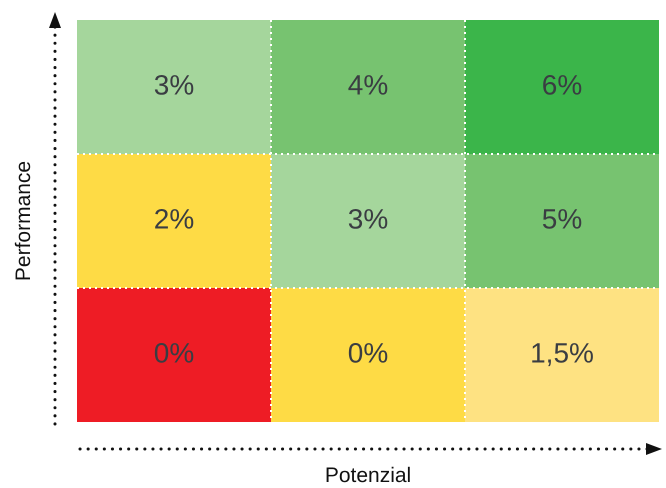  Describe the element at coordinates (368, 85) in the screenshot. I see `data-label: 4%` at that location.